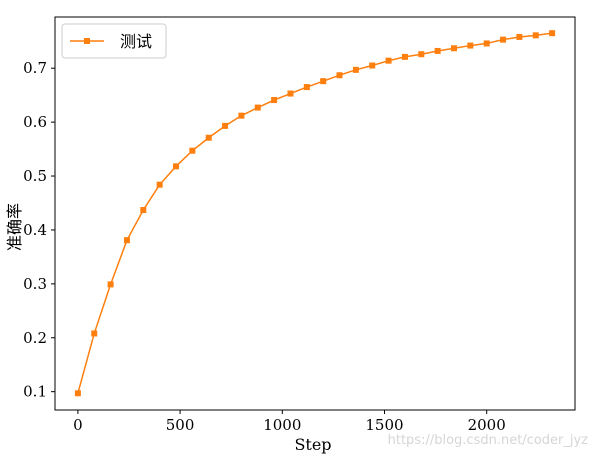  What do you see at coordinates (78, 425) in the screenshot?
I see `x-tick-label: 0` at bounding box center [78, 425].